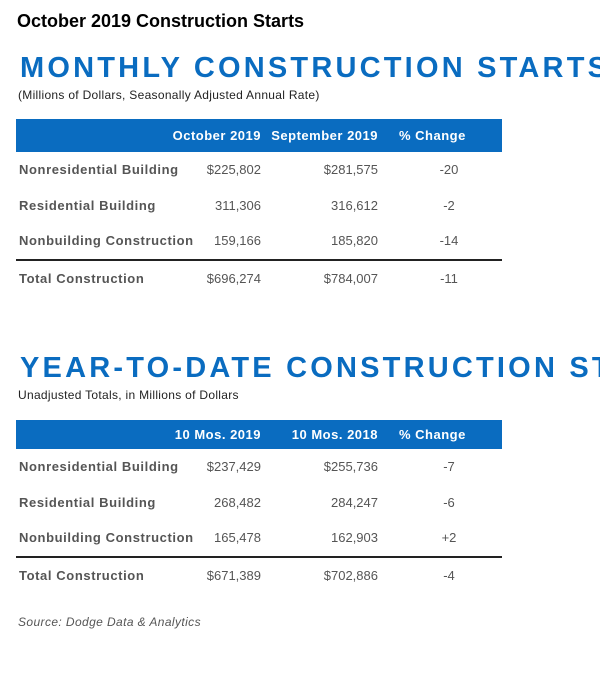 Image resolution: width=600 pixels, height=674 pixels. I want to click on table-header: October 2019 September 2019 % Change, so click(259, 135).